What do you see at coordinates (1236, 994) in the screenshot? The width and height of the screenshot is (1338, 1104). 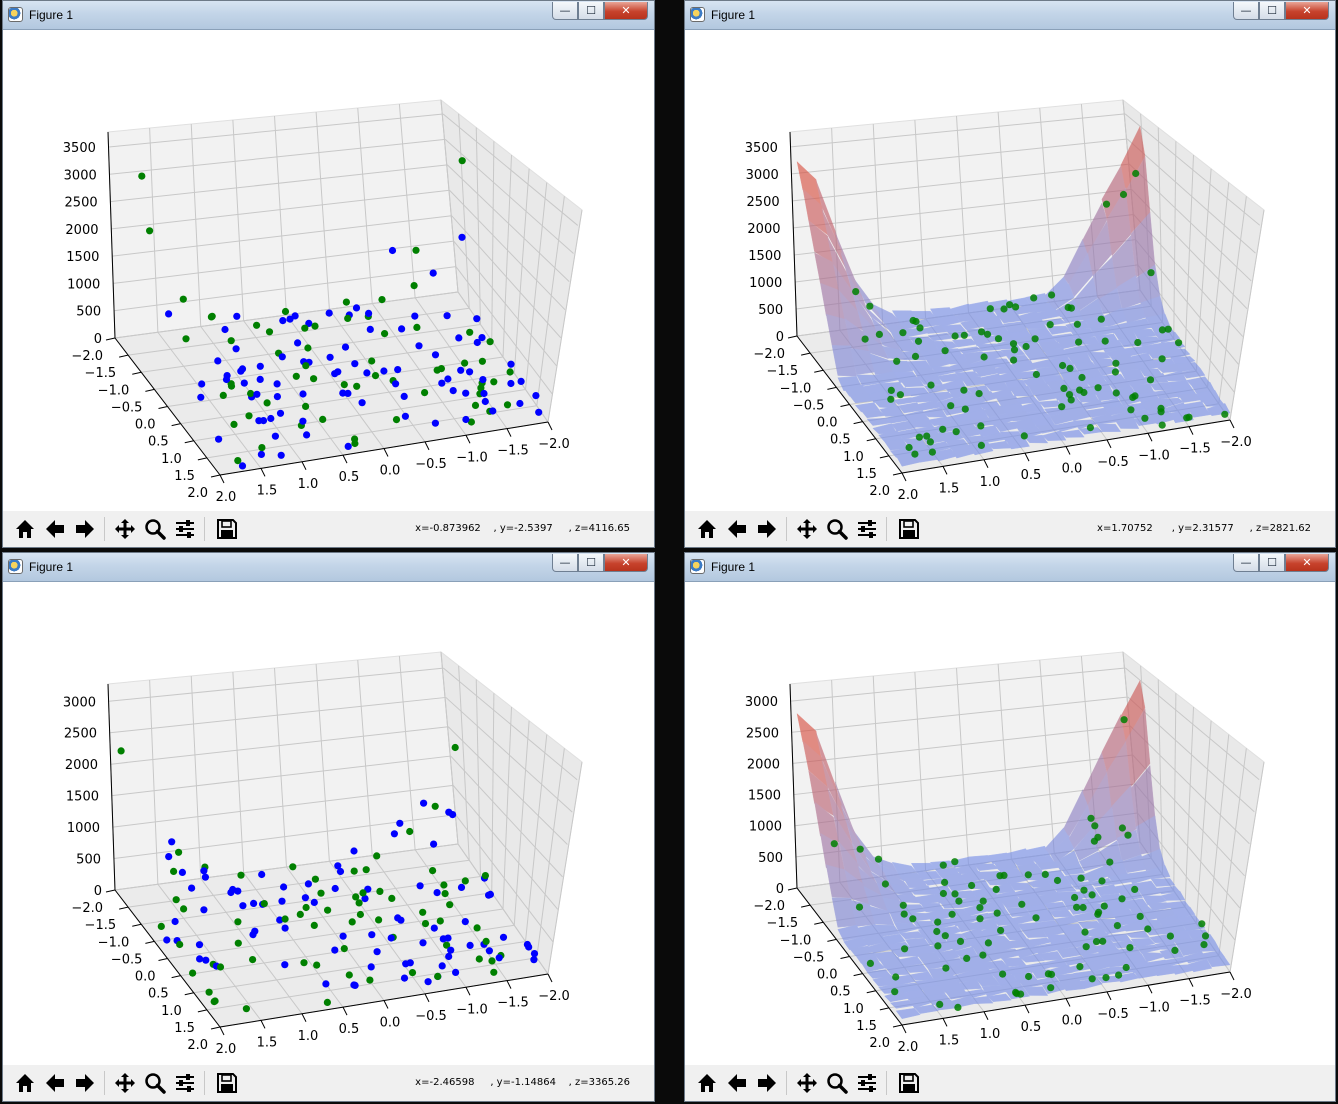 I see `x-tick-label: −2.0` at bounding box center [1236, 994].